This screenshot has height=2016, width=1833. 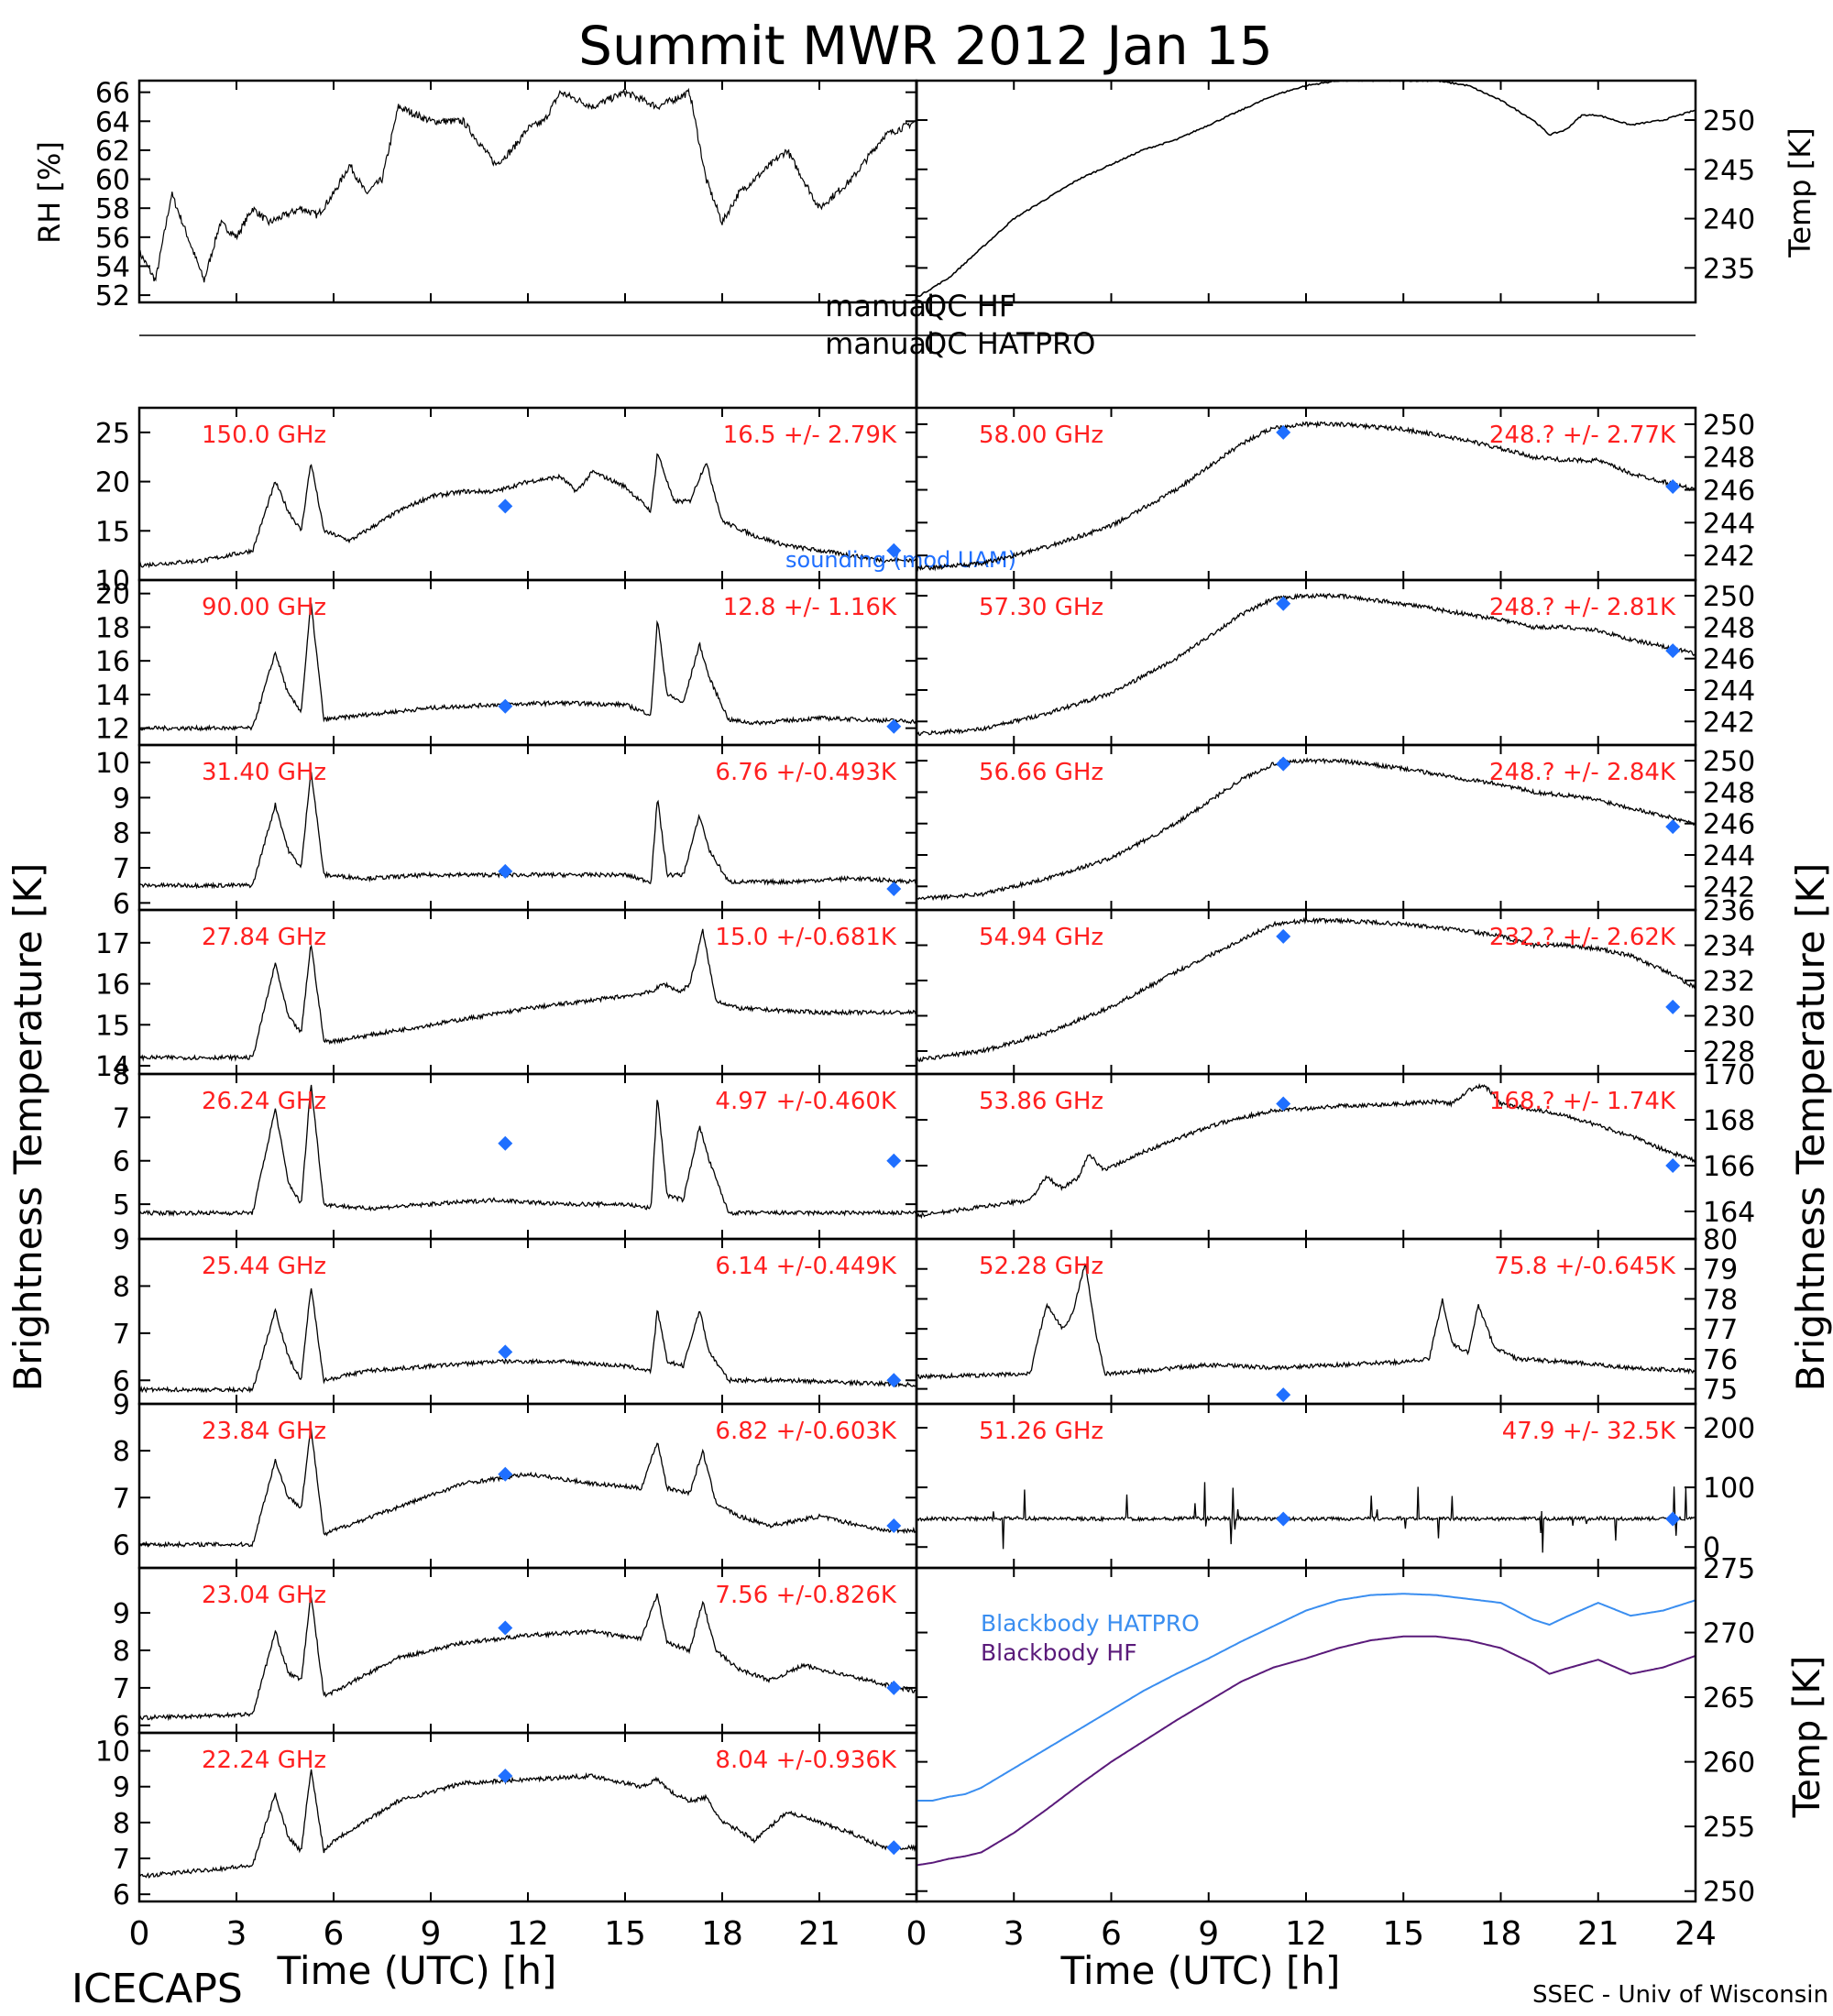 What do you see at coordinates (1720, 1300) in the screenshot?
I see `y-tick-label: 78` at bounding box center [1720, 1300].